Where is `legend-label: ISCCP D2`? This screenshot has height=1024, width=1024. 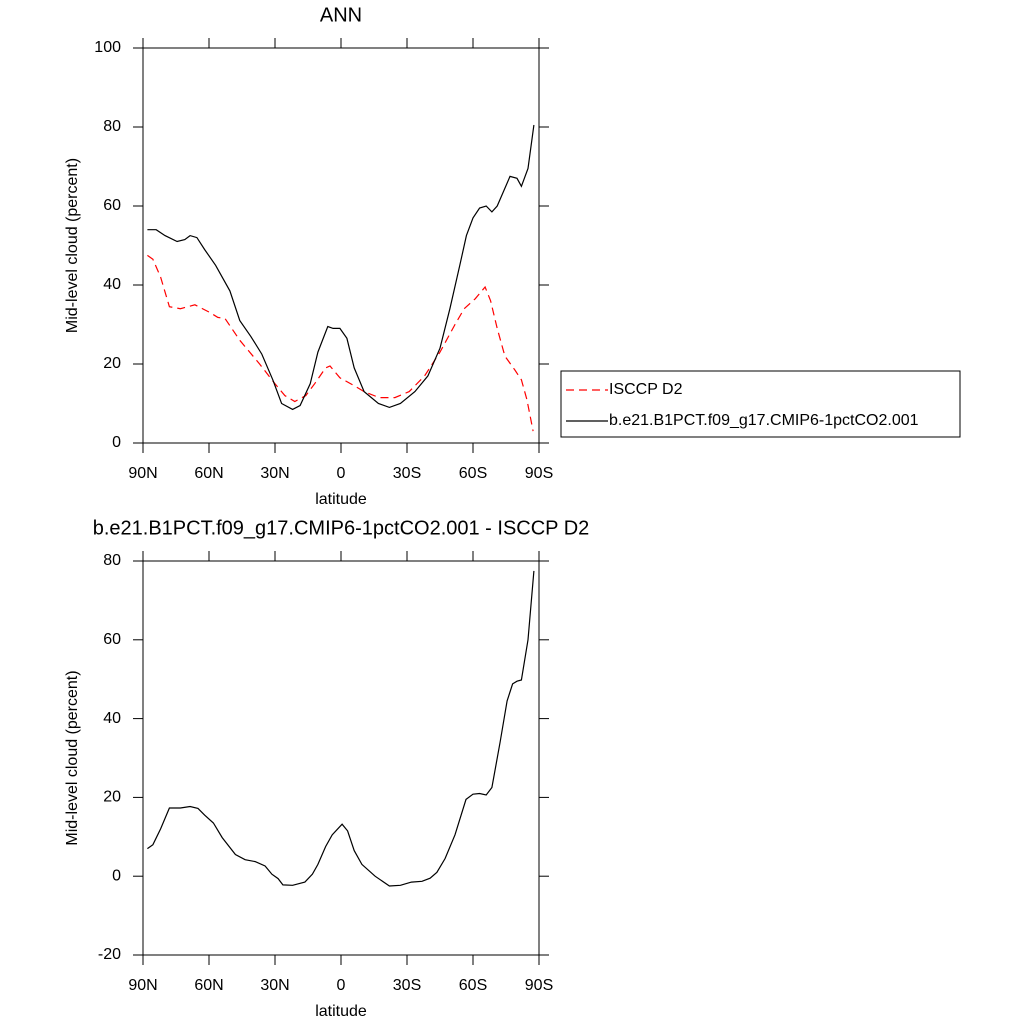 legend-label: ISCCP D2 is located at coordinates (646, 389).